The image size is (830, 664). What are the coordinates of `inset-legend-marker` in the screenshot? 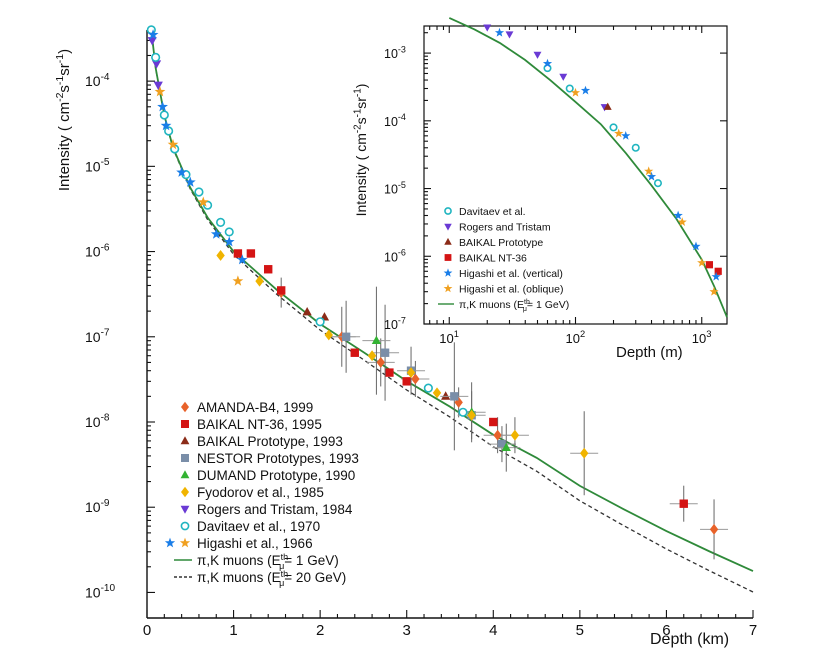 It's located at (448, 211).